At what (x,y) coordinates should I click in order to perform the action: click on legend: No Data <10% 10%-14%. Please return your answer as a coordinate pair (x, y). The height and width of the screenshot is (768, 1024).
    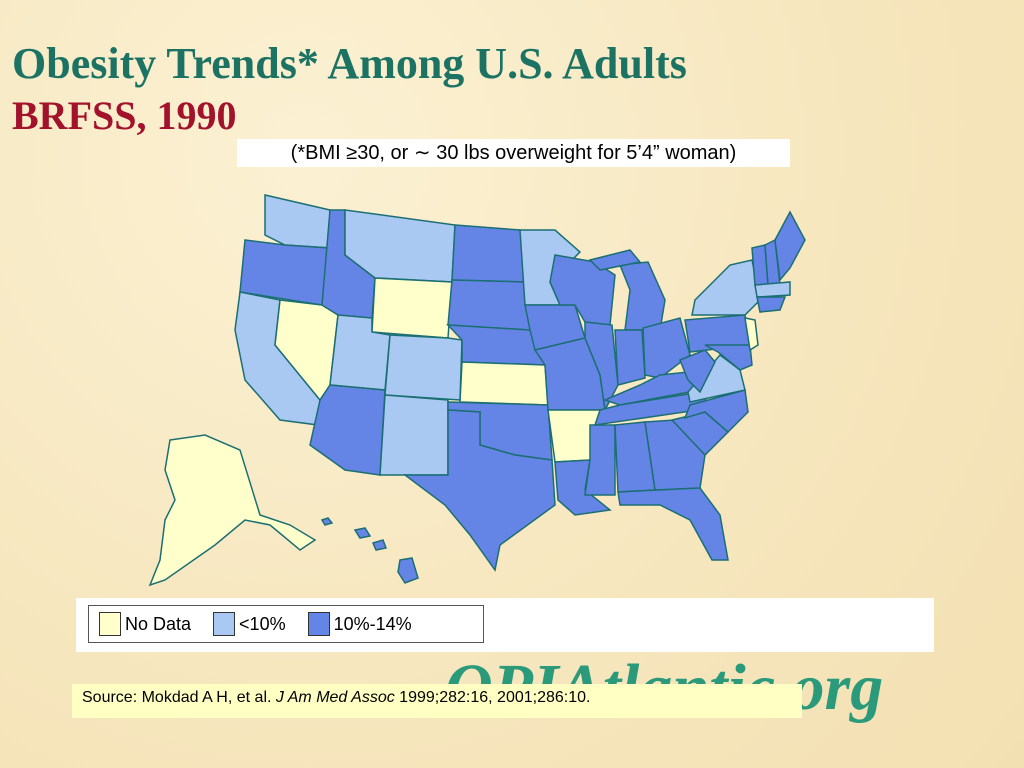
    Looking at the image, I should click on (286, 624).